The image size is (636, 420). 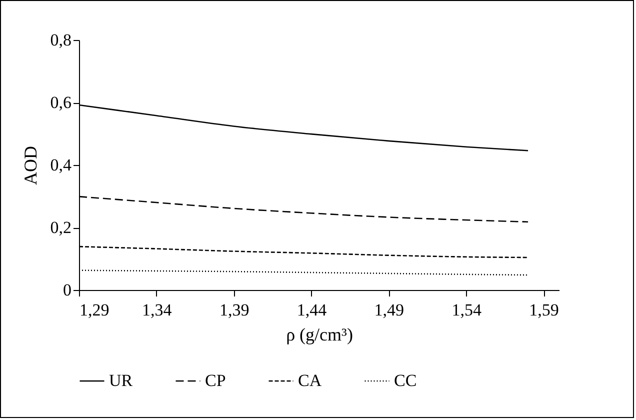 What do you see at coordinates (61, 40) in the screenshot?
I see `y-tick-label: 0,8` at bounding box center [61, 40].